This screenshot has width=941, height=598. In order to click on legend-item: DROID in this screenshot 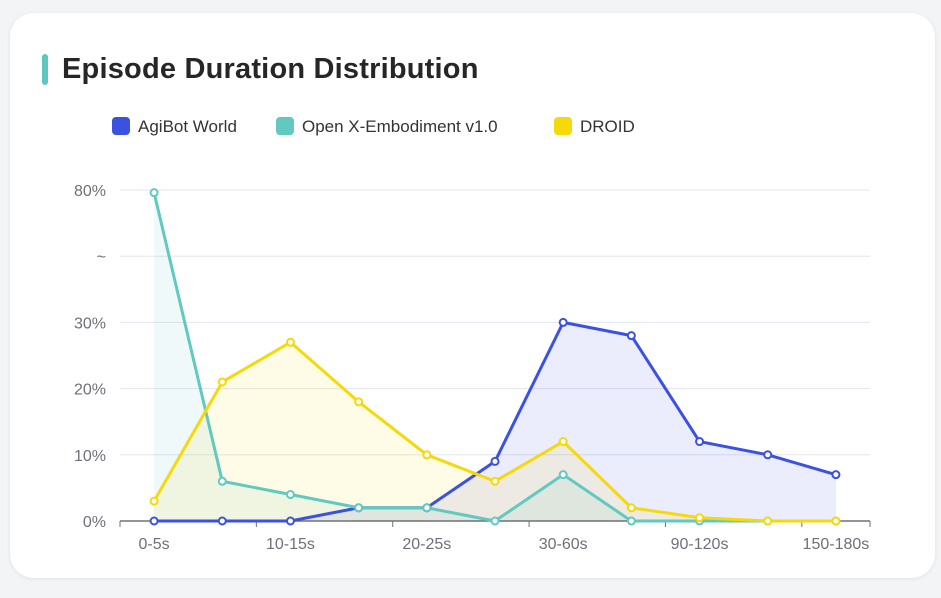, I will do `click(594, 126)`.